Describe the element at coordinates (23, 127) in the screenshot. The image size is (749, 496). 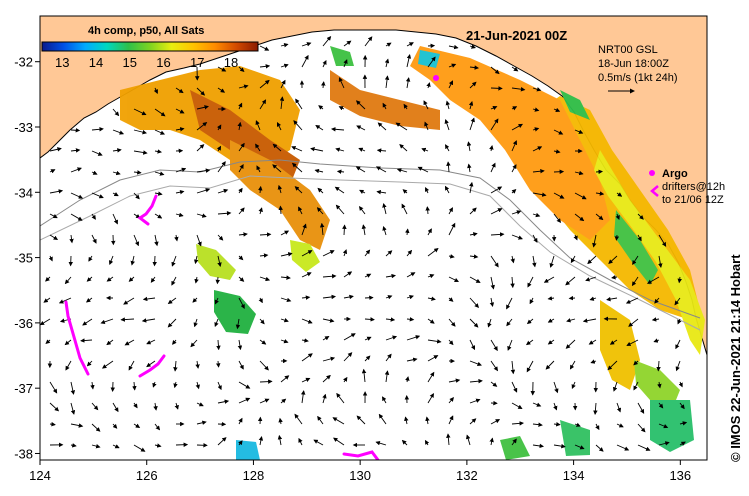
I see `y-tick-label: -33` at that location.